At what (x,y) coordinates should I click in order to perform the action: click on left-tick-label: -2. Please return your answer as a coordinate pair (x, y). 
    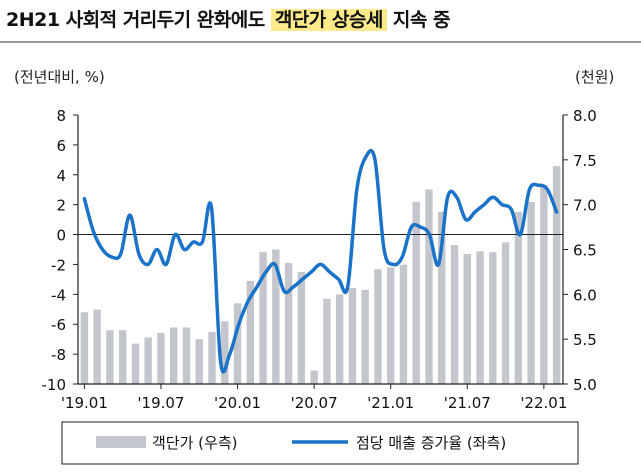
    Looking at the image, I should click on (58, 265).